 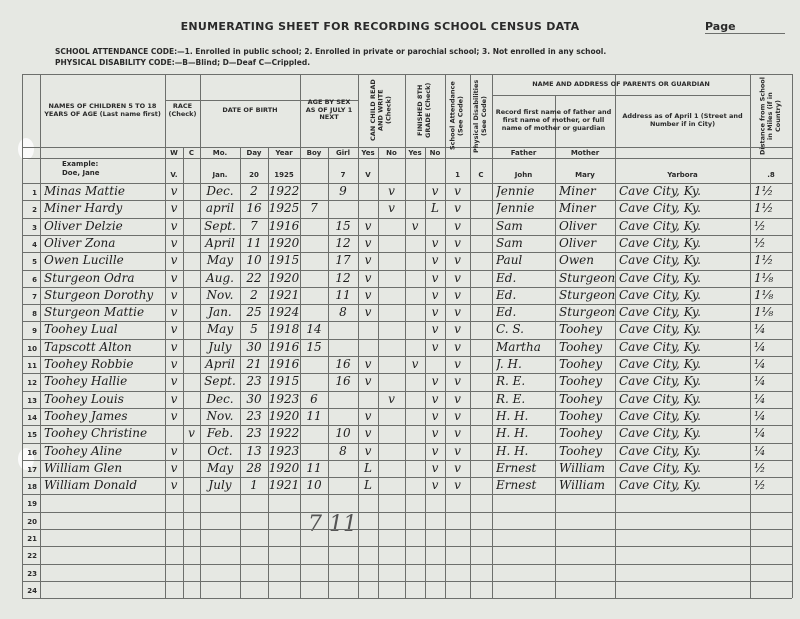 What do you see at coordinates (83, 450) in the screenshot?
I see `handwritten-entry: Toohey Aline` at bounding box center [83, 450].